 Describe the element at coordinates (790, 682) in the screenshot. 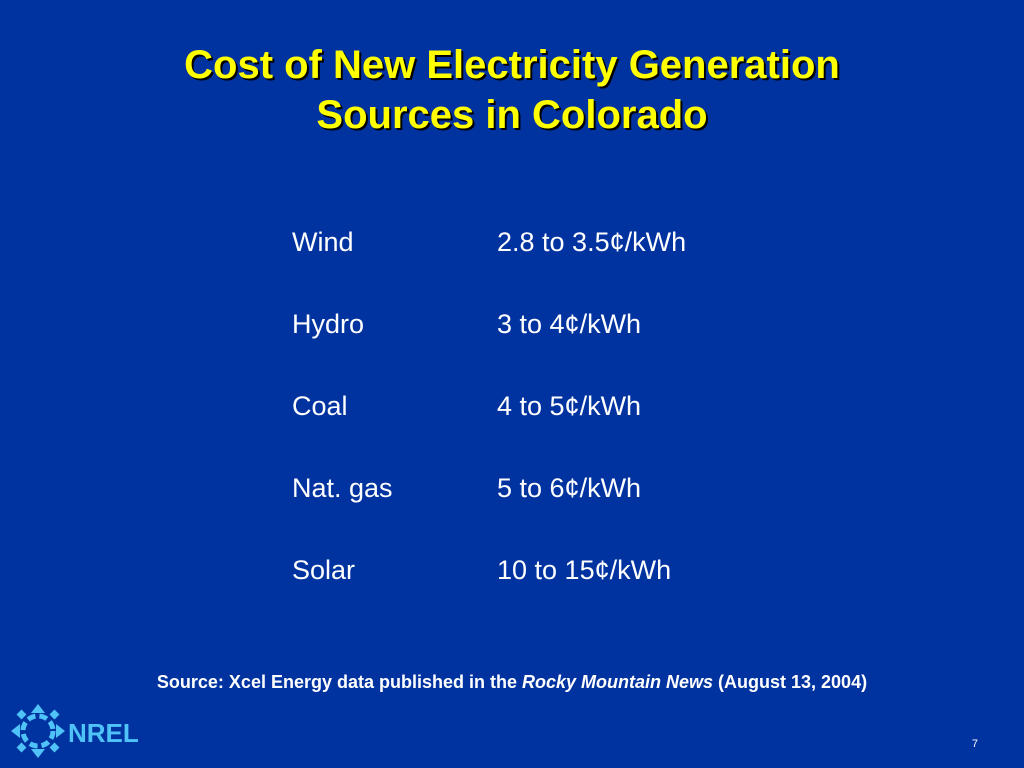

I see `source-suffix: (August 13, 2004)` at that location.